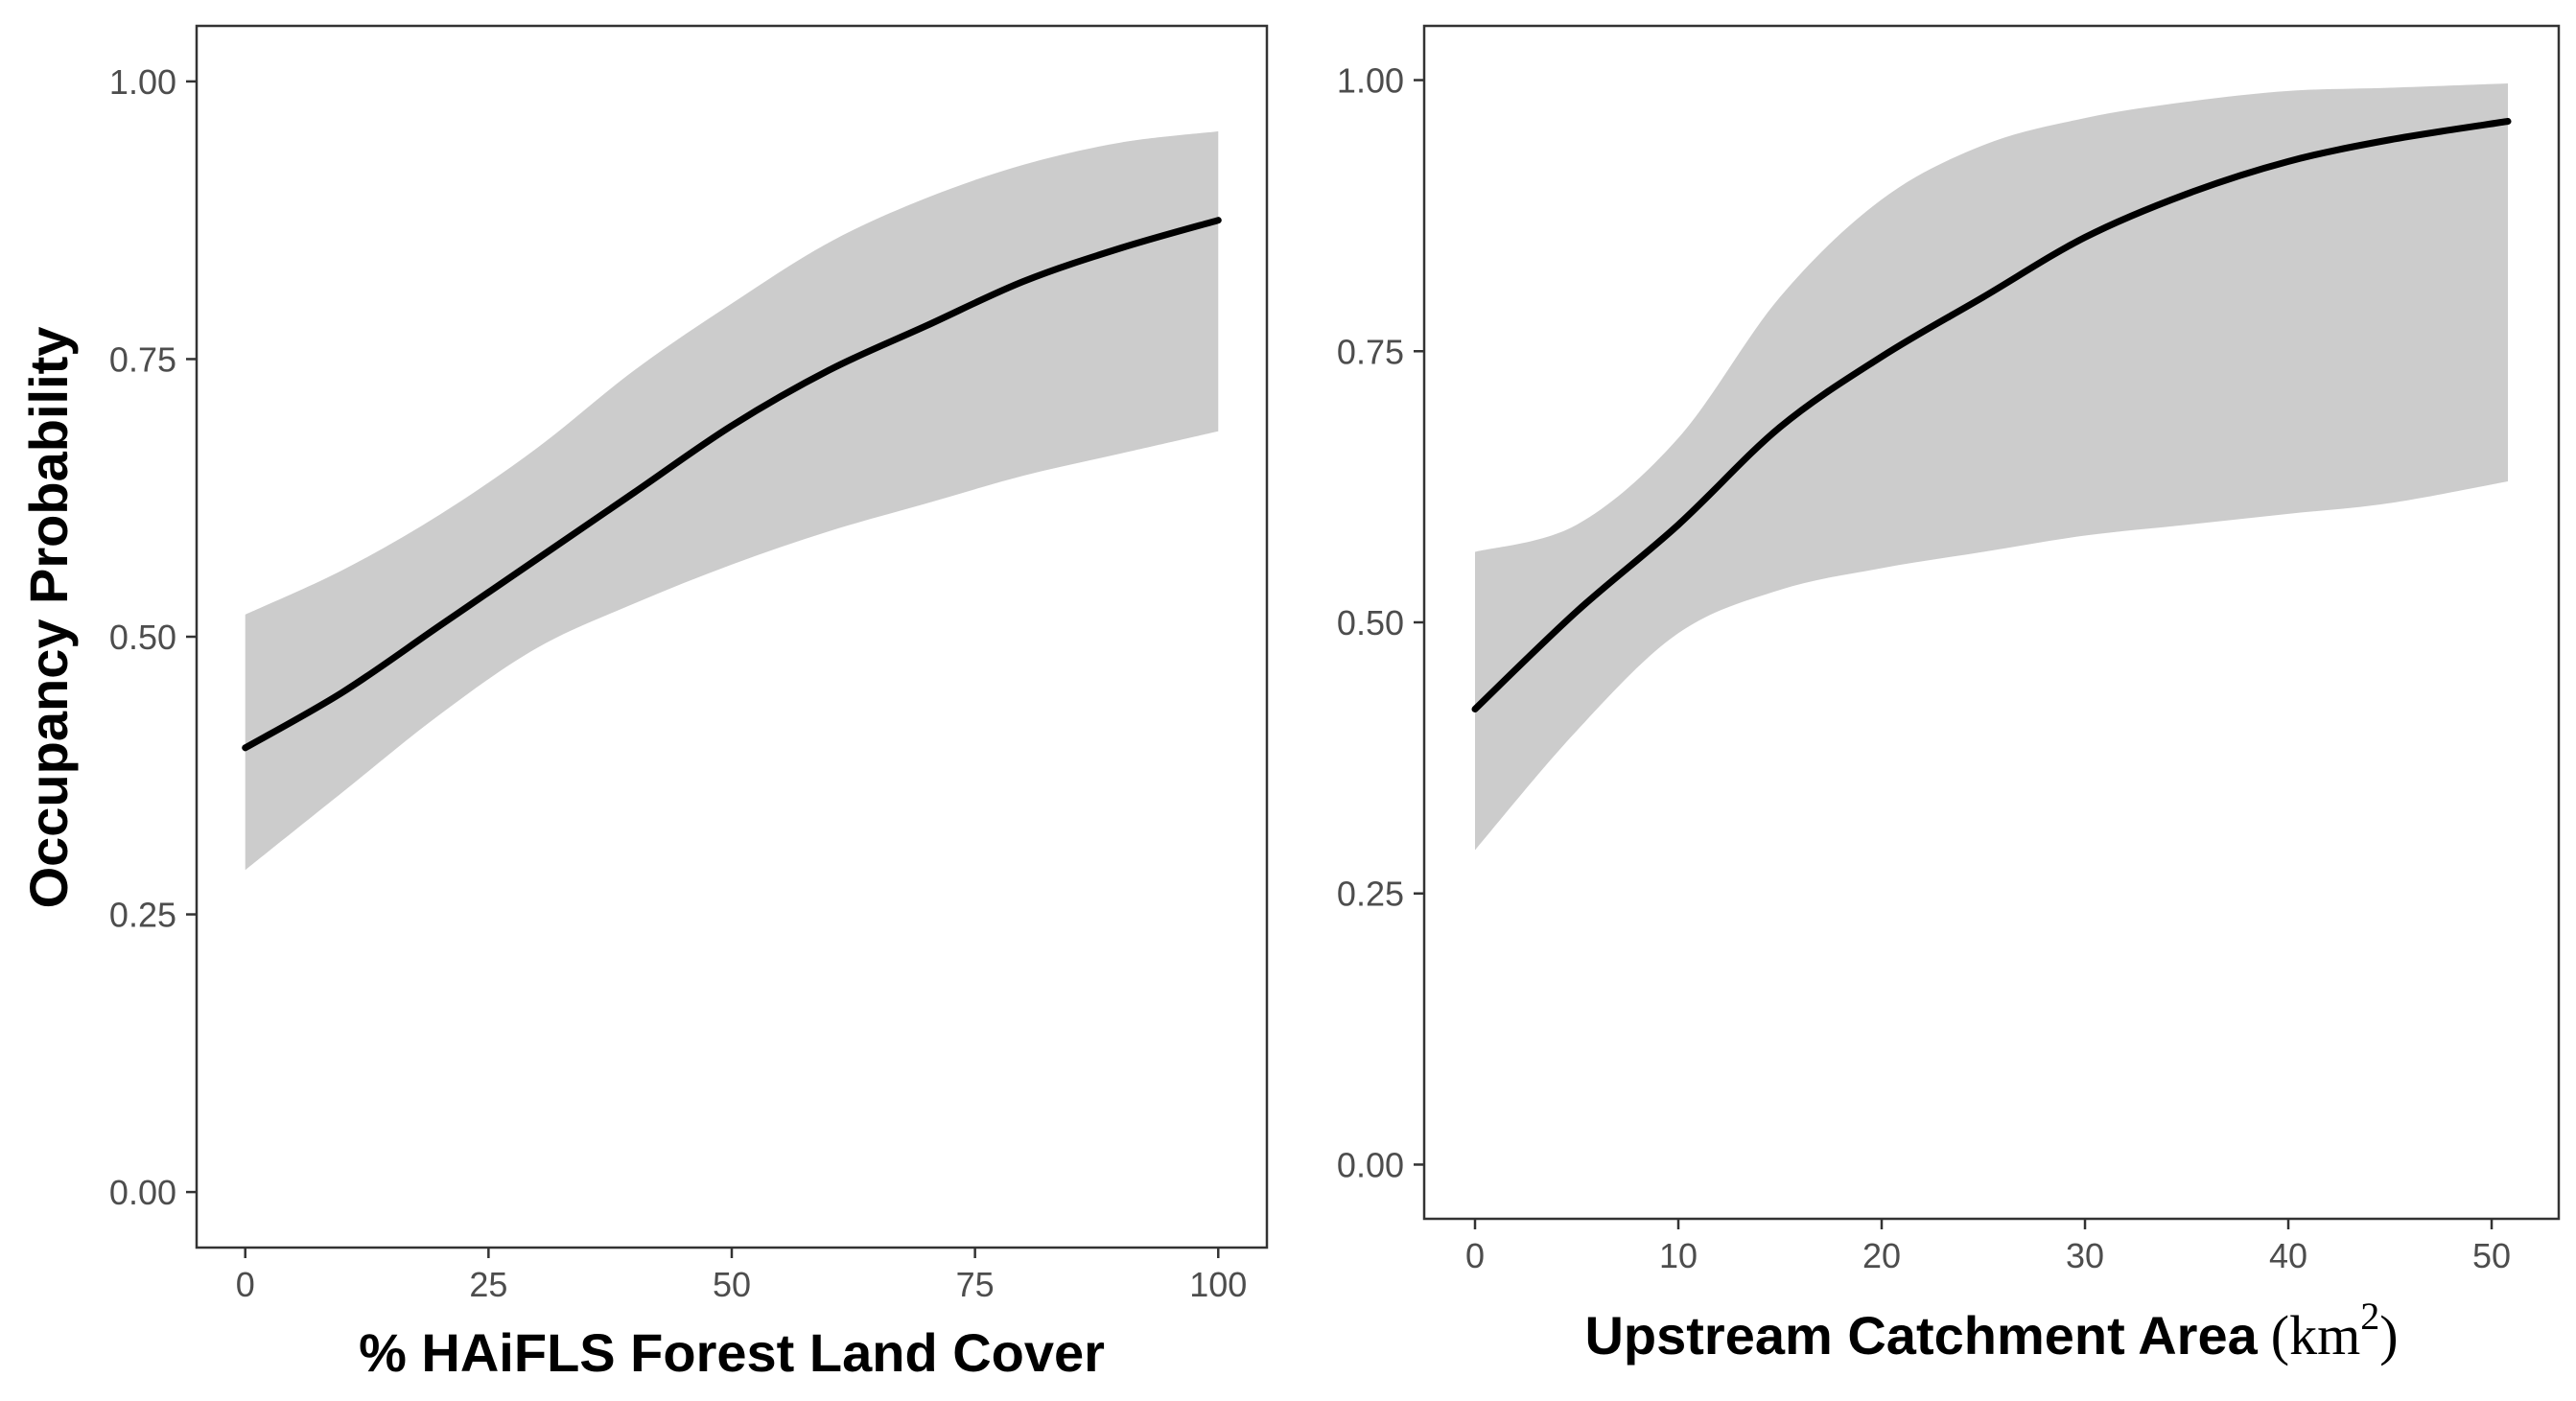  I want to click on left-x-axis-title: % HAiFLS Forest Land Cover, so click(732, 1352).